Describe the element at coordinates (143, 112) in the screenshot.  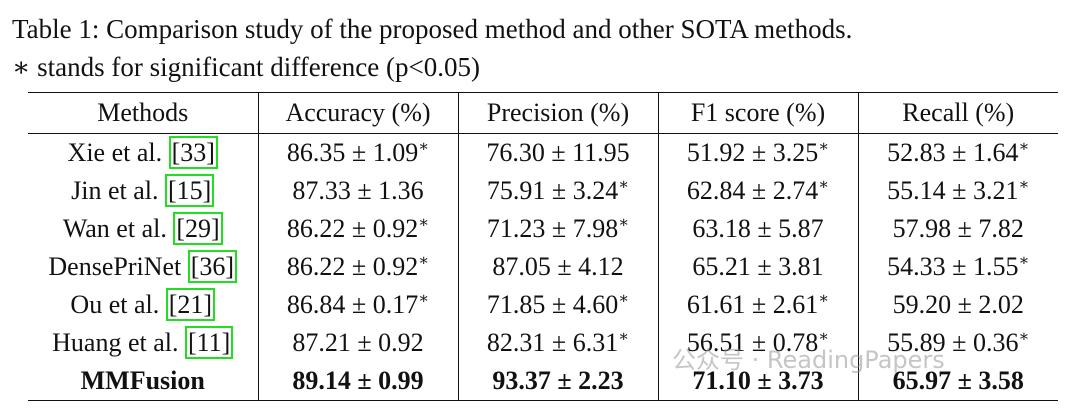
I see `header-cell: Methods` at that location.